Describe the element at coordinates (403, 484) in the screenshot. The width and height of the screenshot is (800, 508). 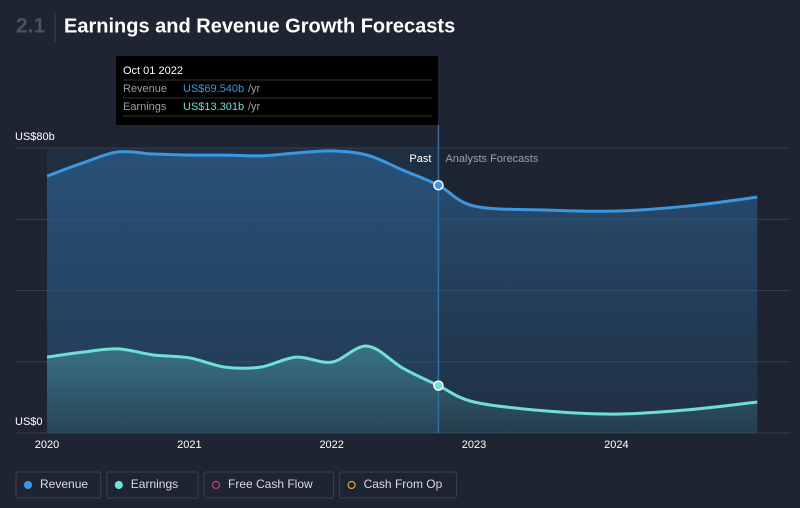
I see `legend-label: Cash From Op` at that location.